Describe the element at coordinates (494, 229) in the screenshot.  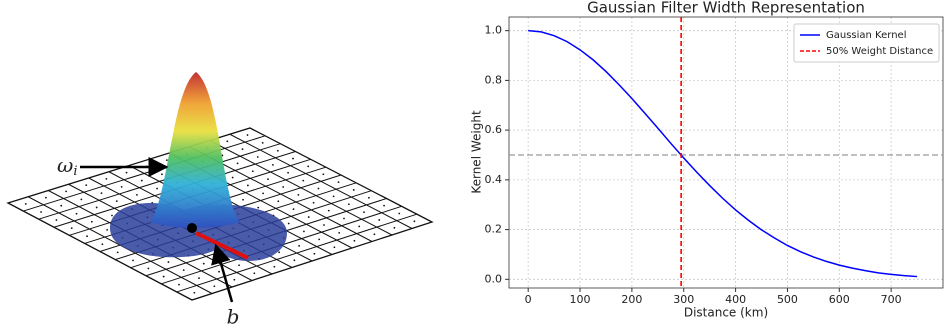
I see `y-tick-label: 0.2` at that location.